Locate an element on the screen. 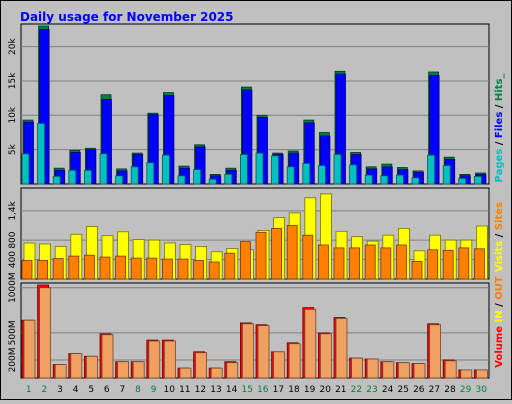 This screenshot has width=512, height=404. day-label-8: 8 is located at coordinates (138, 390).